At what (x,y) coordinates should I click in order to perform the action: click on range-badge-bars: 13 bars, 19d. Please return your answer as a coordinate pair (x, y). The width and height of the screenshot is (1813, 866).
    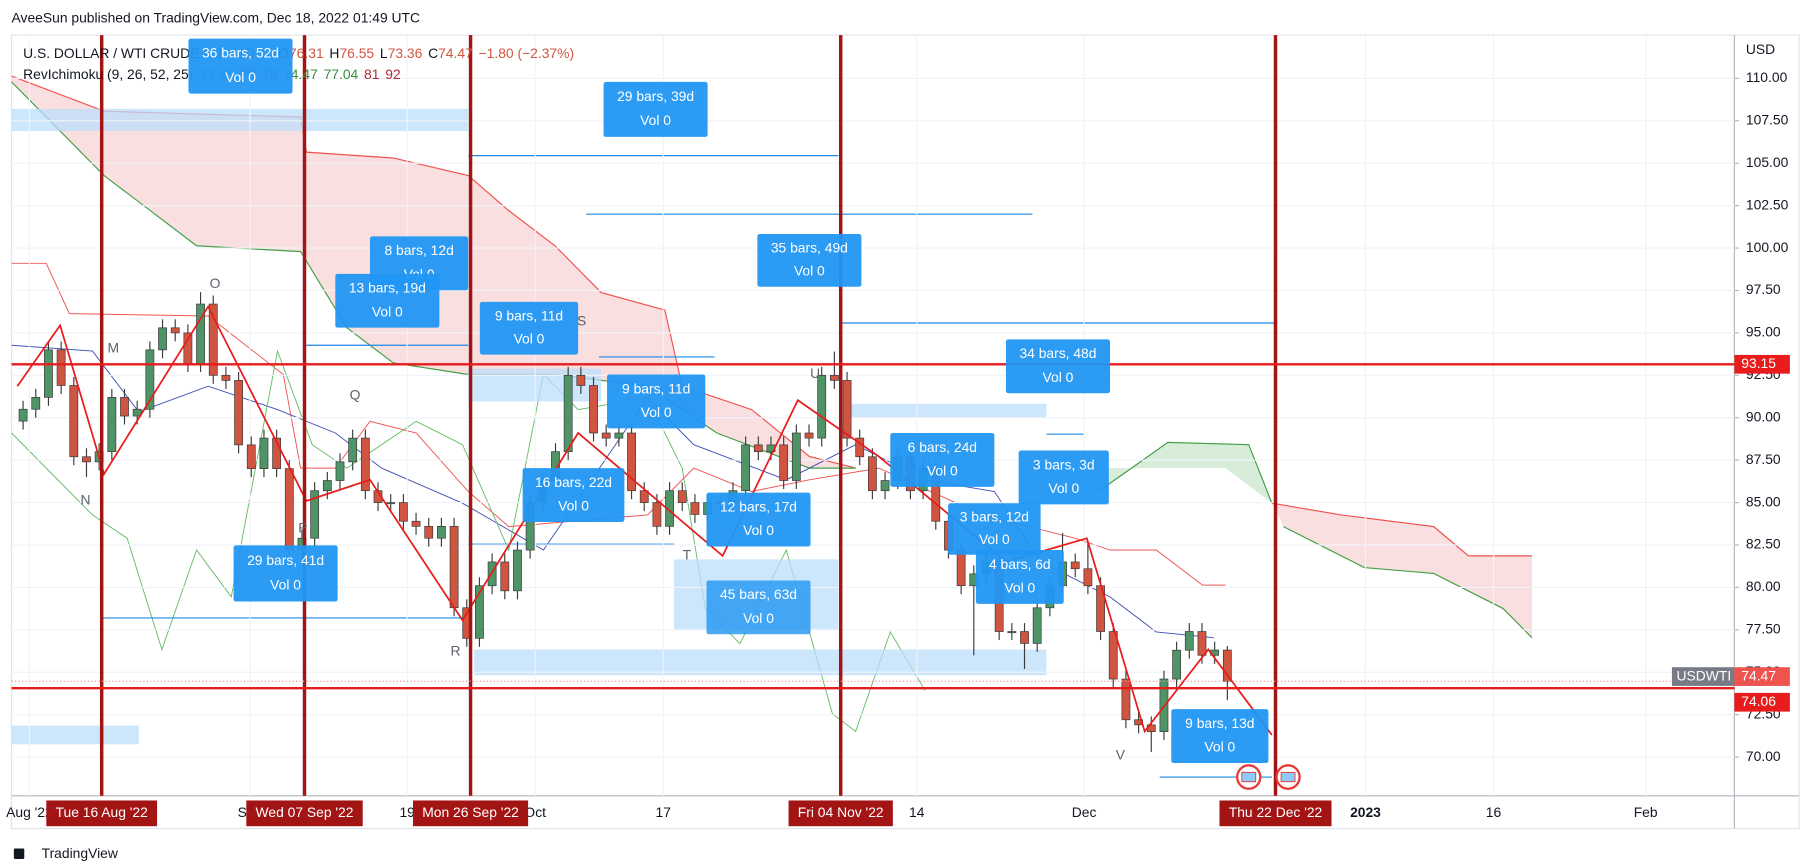
    Looking at the image, I should click on (387, 288).